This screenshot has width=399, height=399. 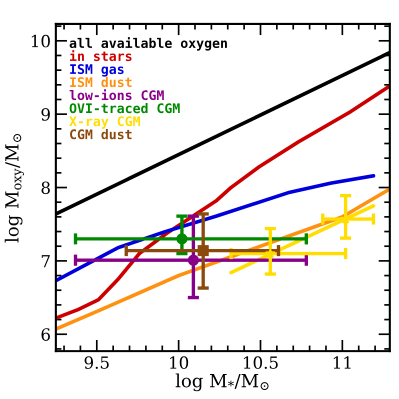 I want to click on y-tick-label: 8, so click(x=46, y=187).